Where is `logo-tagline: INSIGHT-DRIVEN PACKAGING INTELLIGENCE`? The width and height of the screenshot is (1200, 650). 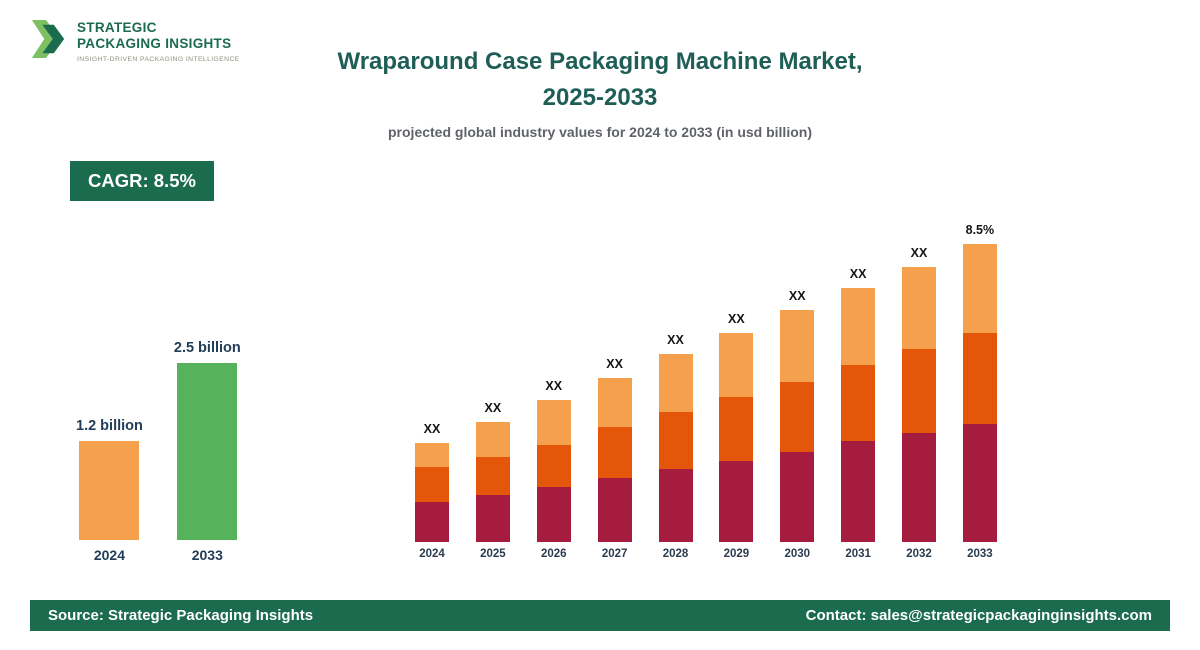
logo-tagline: INSIGHT-DRIVEN PACKAGING INTELLIGENCE is located at coordinates (158, 59).